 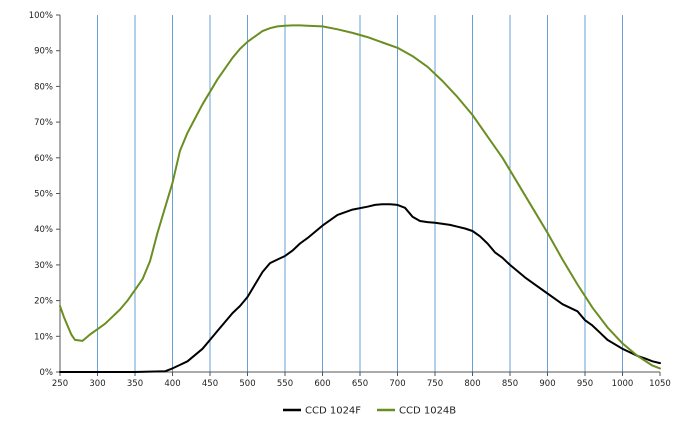 What do you see at coordinates (623, 384) in the screenshot?
I see `x-tick-label: 1000` at bounding box center [623, 384].